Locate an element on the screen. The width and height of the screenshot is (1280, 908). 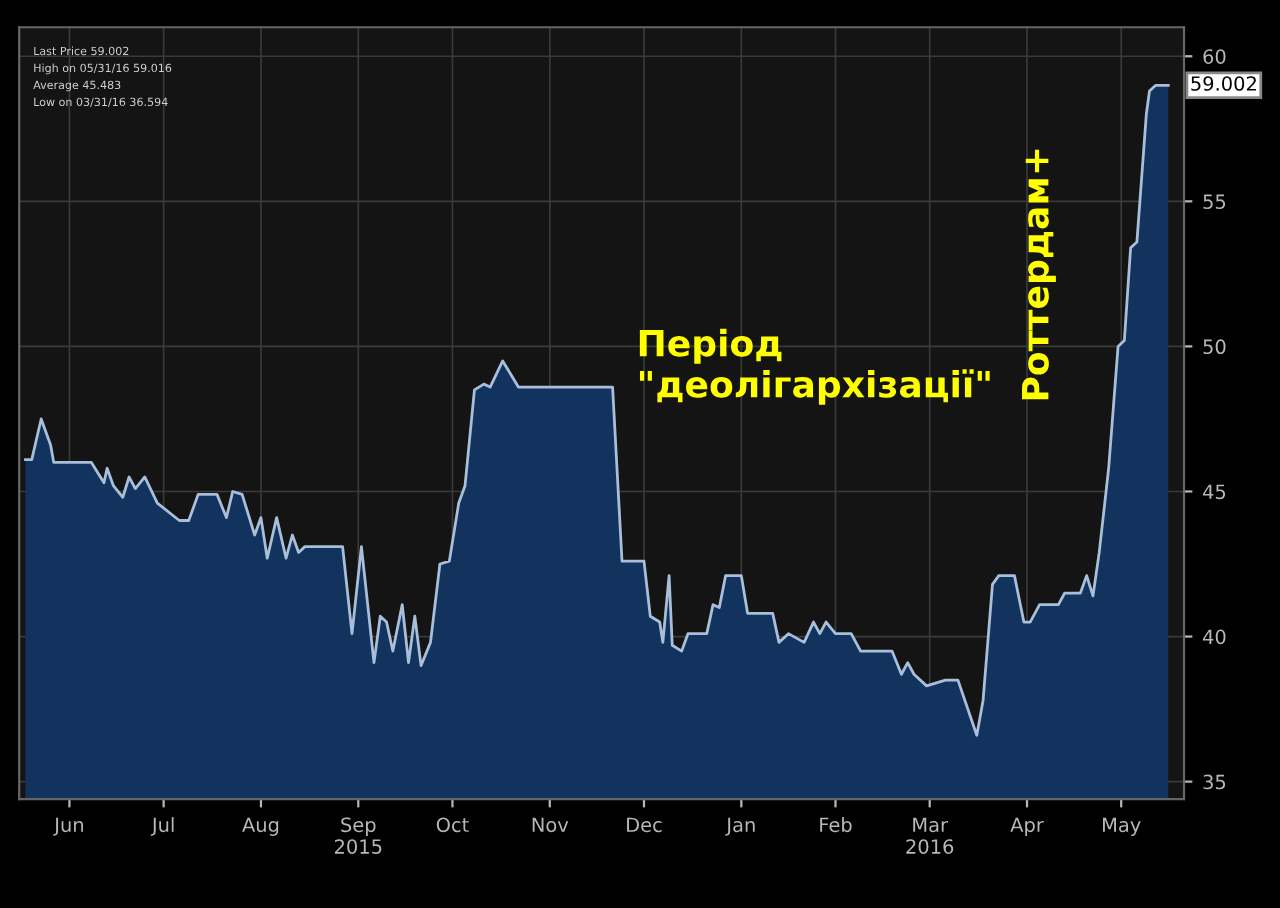
y-tick-label: 35 is located at coordinates (1214, 782).